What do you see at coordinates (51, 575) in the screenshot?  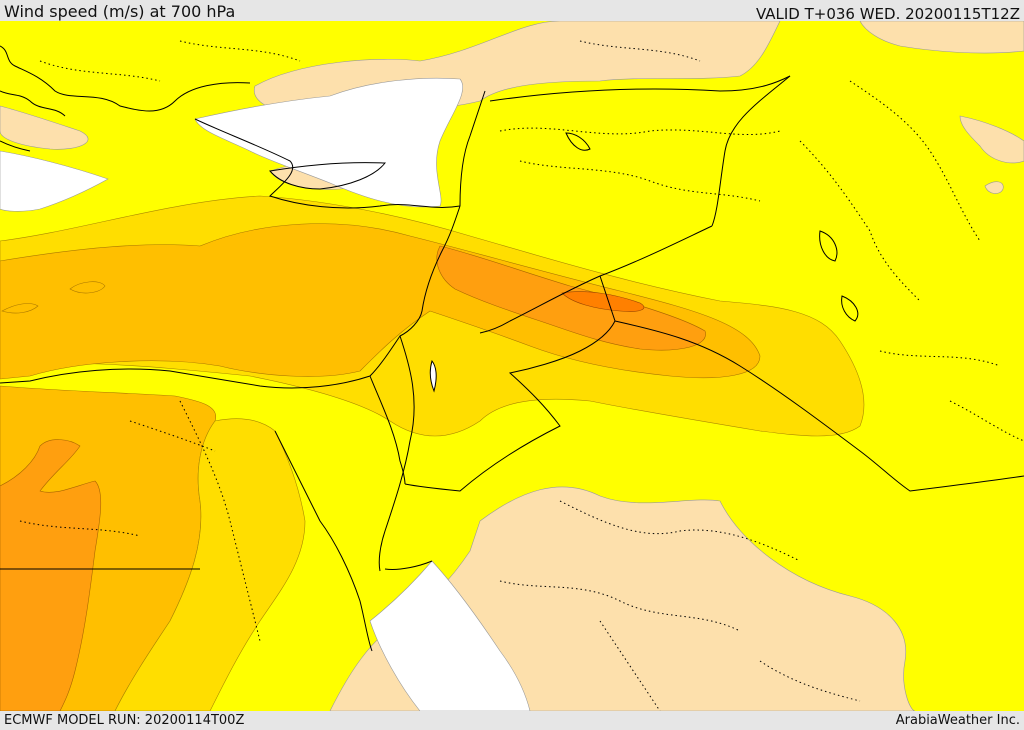 I see `wind-field-very-strong-egypt` at bounding box center [51, 575].